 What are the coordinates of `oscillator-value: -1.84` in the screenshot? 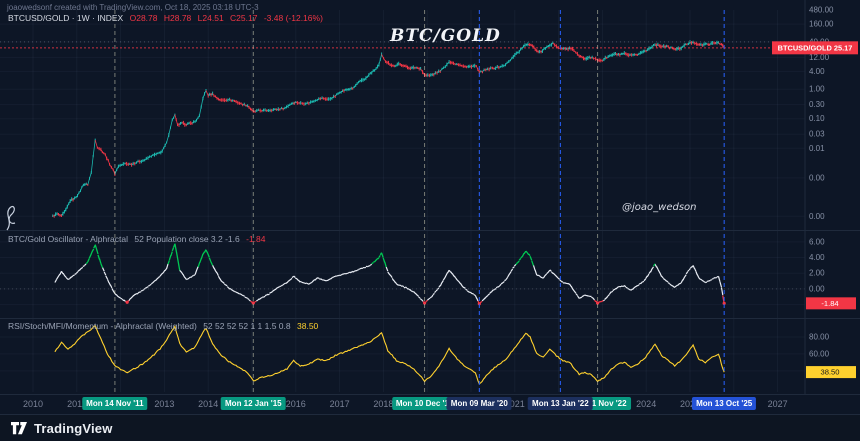 It's located at (256, 239).